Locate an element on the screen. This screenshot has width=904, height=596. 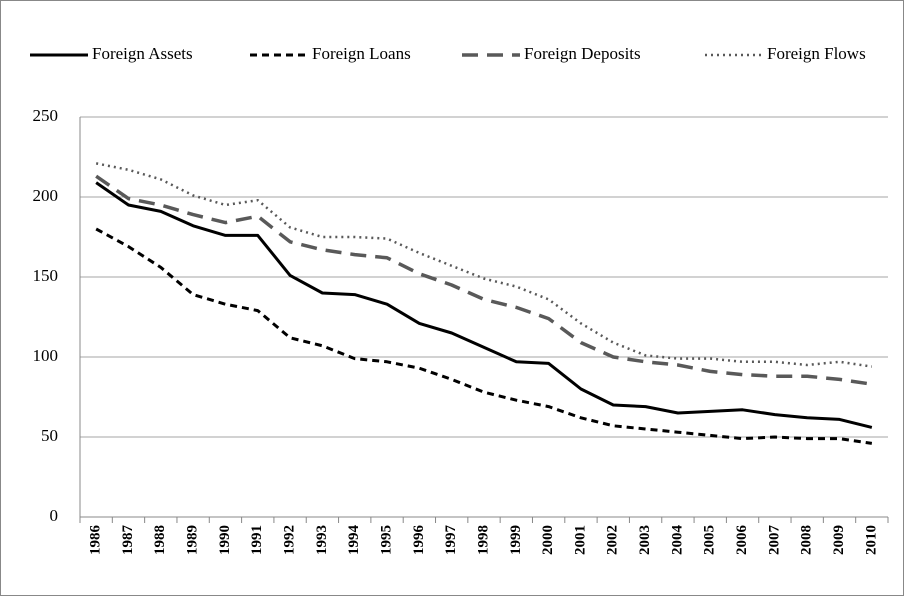
y-tick-label: 250 is located at coordinates (46, 115).